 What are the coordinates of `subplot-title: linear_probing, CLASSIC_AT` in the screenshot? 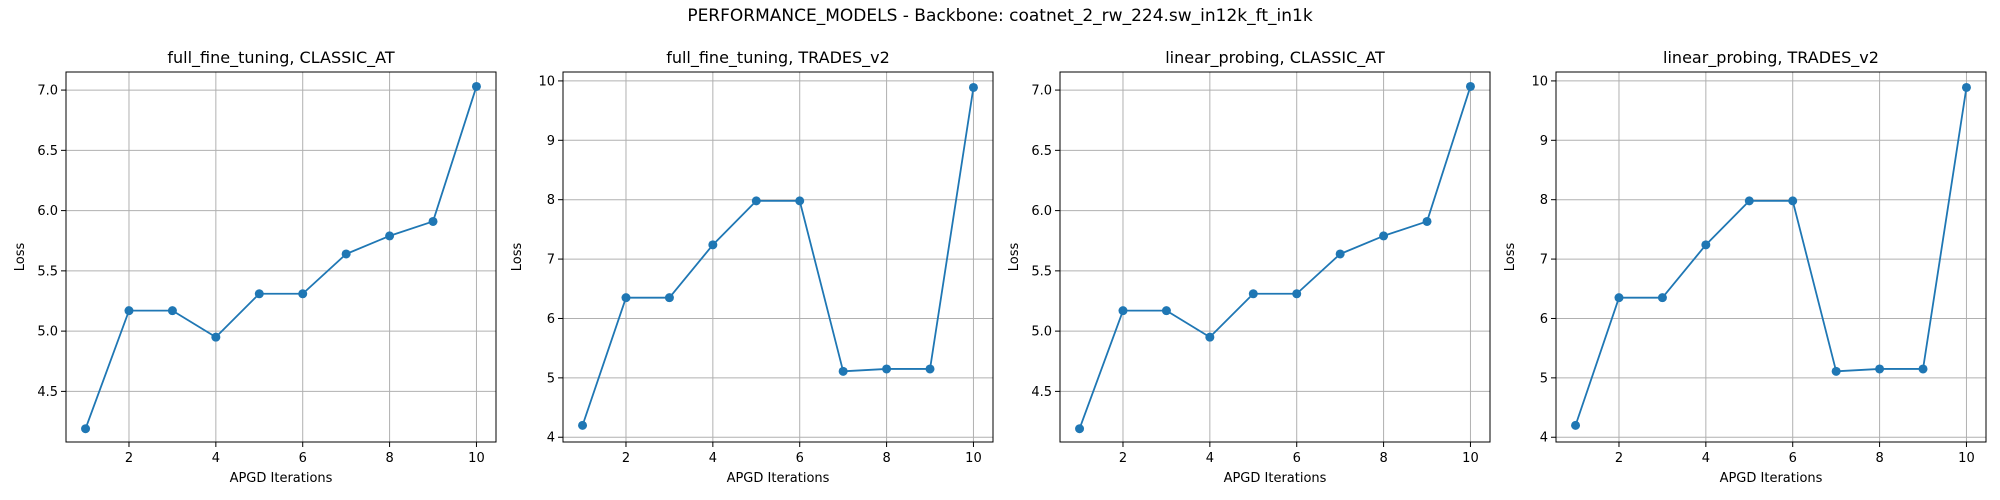 It's located at (1275, 58).